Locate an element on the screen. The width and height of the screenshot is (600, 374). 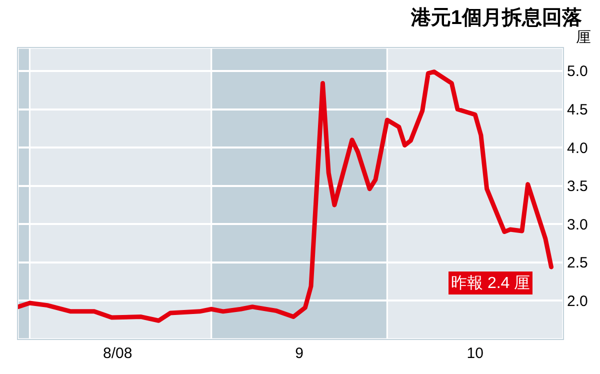
y-tick-label: 2.5 is located at coordinates (577, 263).